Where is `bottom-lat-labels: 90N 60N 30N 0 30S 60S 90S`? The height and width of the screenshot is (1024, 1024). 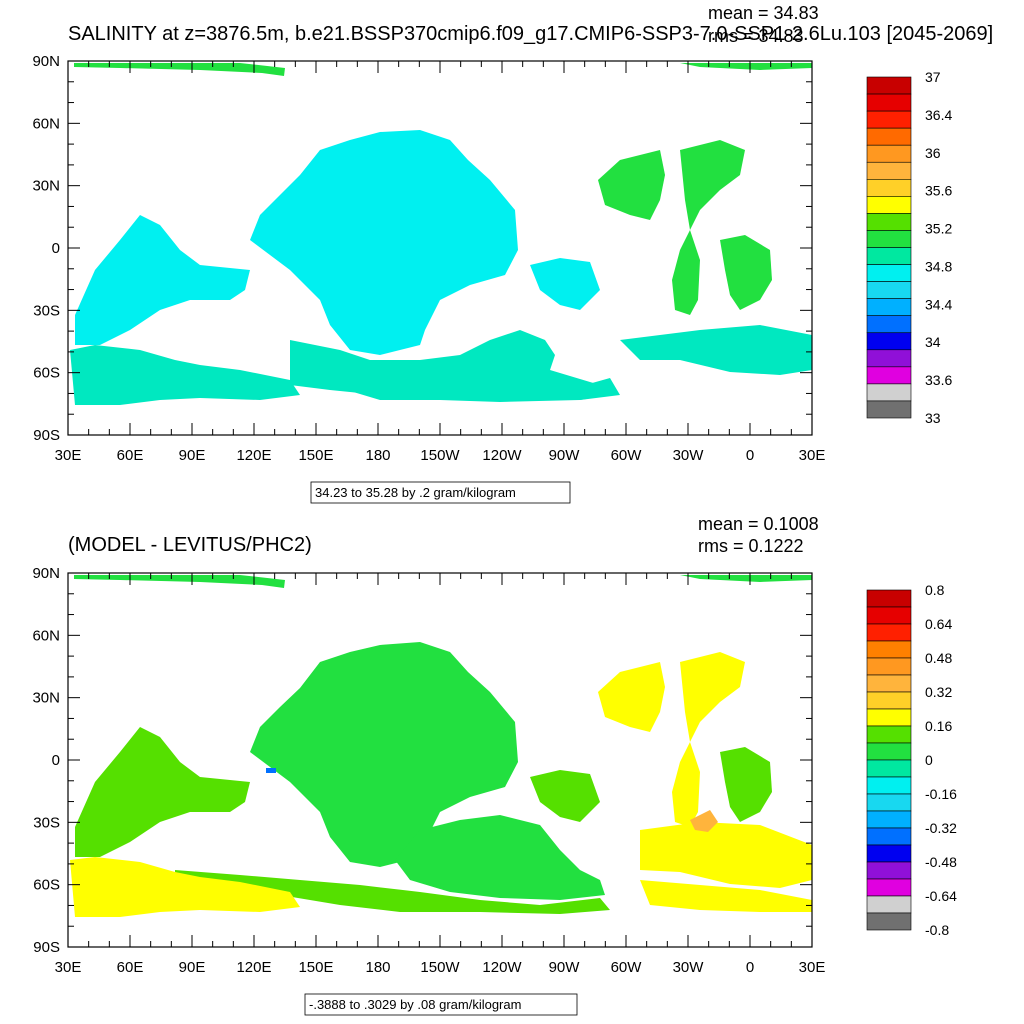
bottom-lat-labels: 90N 60N 30N 0 30S 60S 90S is located at coordinates (46, 760).